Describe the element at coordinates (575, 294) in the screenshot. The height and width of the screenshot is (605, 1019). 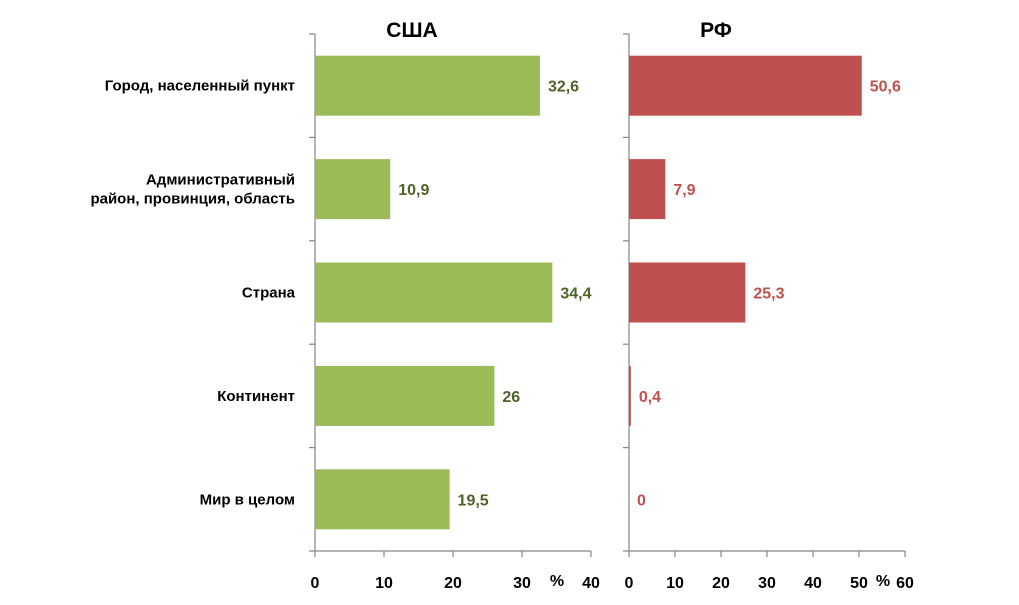
I see `value-label-0-2: 34,4` at that location.